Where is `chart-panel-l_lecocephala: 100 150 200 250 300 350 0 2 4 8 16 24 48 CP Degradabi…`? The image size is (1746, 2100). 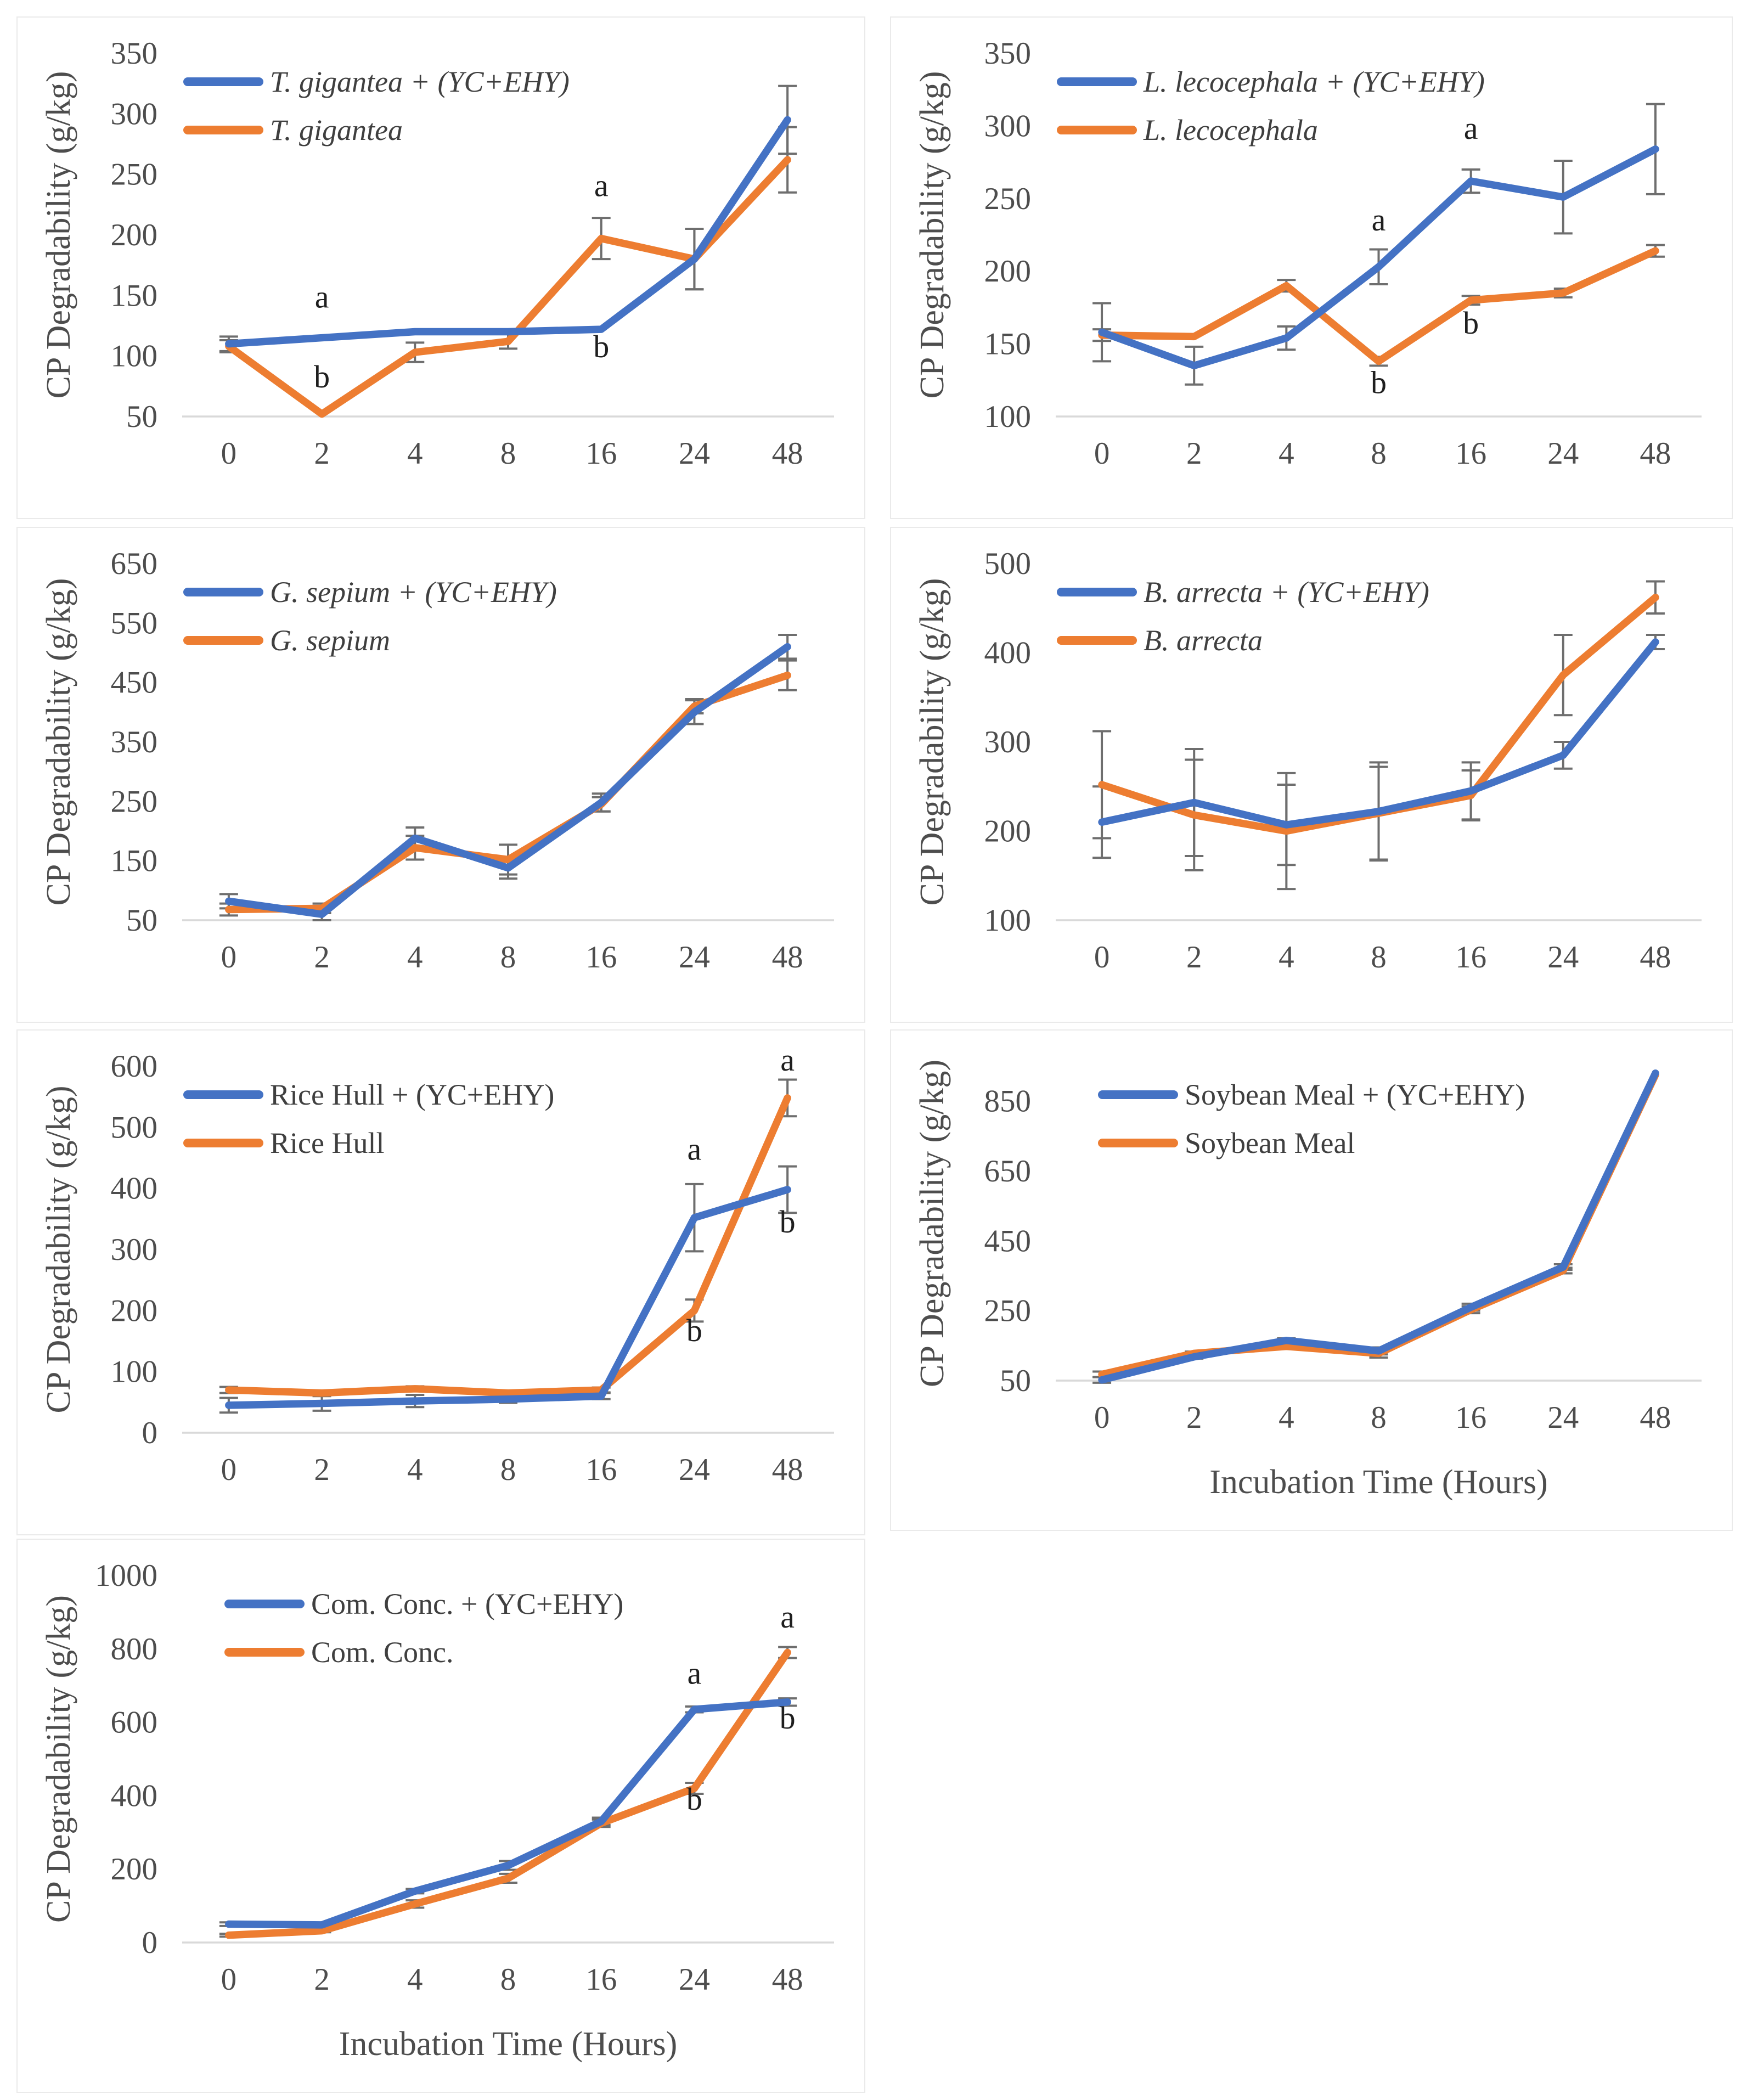 chart-panel-l_lecocephala: 100 150 200 250 300 350 0 2 4 8 16 24 48 CP Degradabi… is located at coordinates (1311, 268).